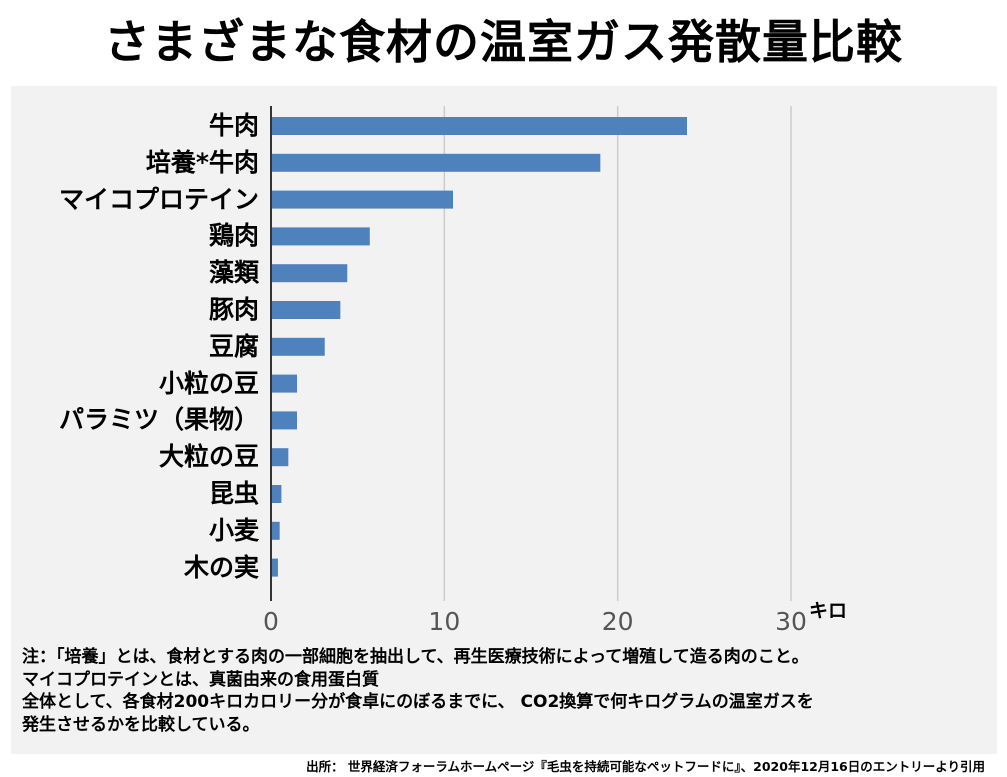  I want to click on category-label: 牛肉, so click(233, 125).